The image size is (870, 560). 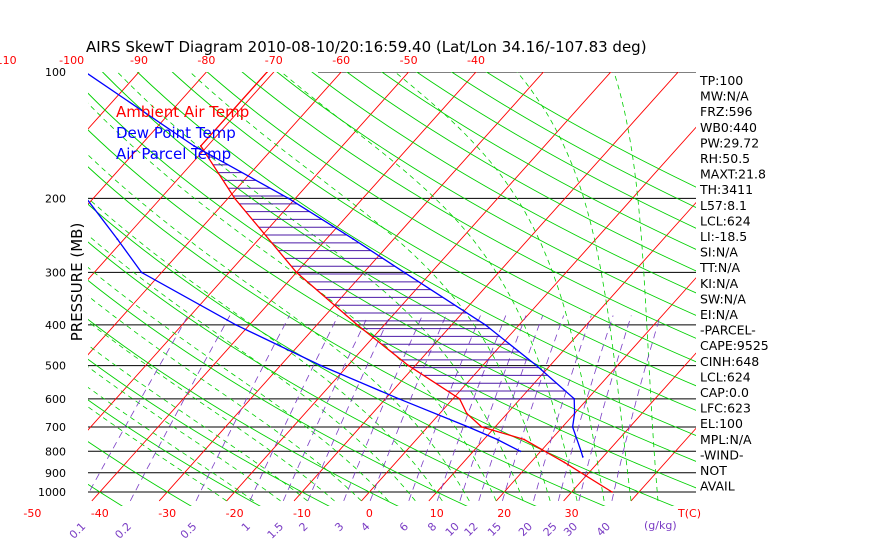 I want to click on mixing-ratio-tick-label: 0.1, so click(x=78, y=531).